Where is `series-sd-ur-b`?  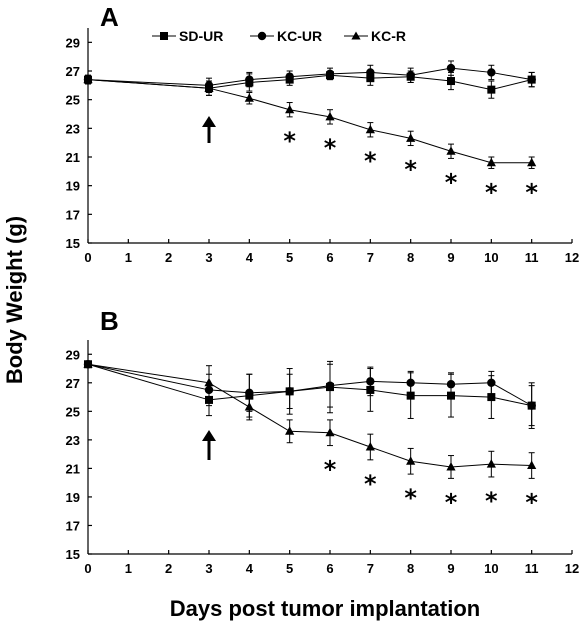
series-sd-ur-b is located at coordinates (310, 394).